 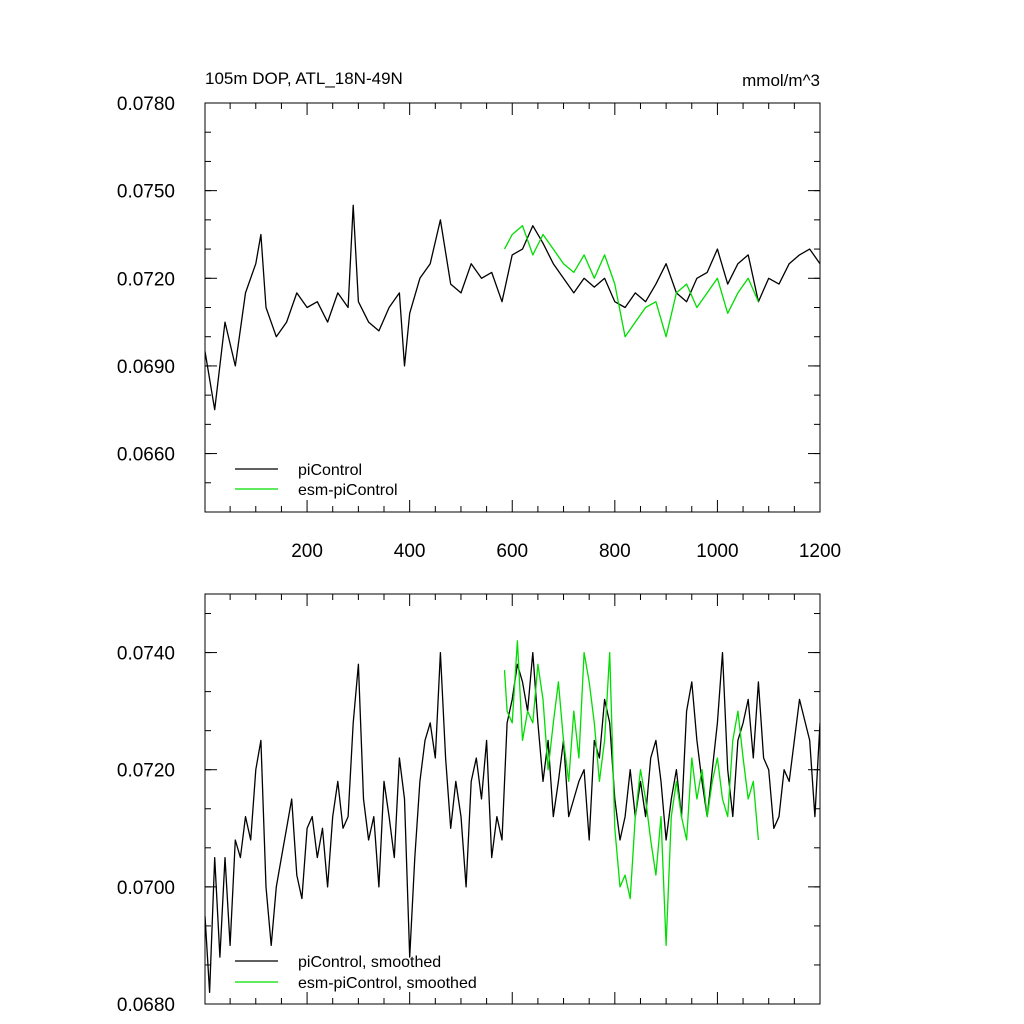 I want to click on x-tick-label: 1000, so click(x=717, y=551).